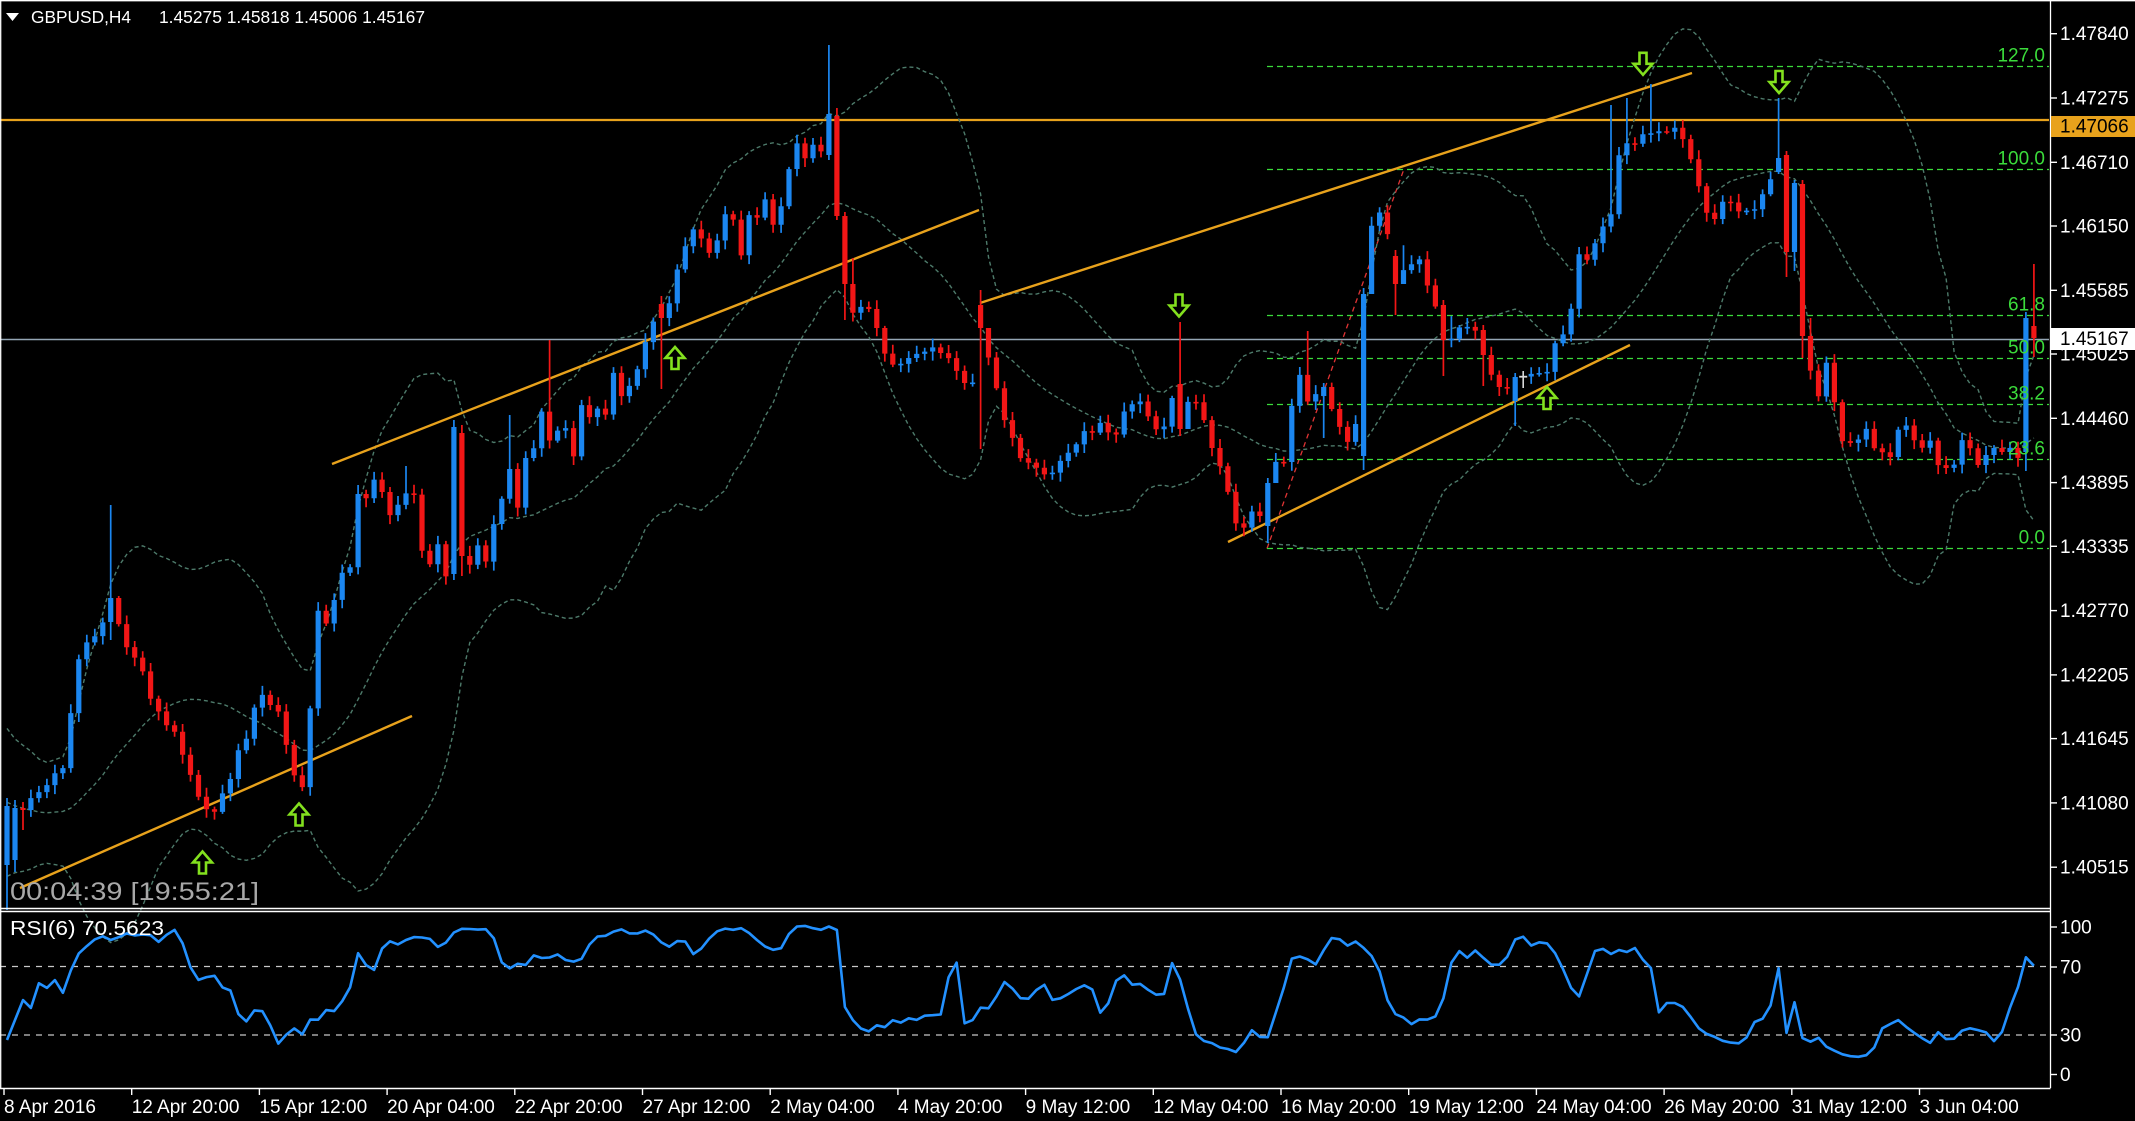  Describe the element at coordinates (569, 1107) in the screenshot. I see `svg-text: 22 Apr 20:00` at that location.